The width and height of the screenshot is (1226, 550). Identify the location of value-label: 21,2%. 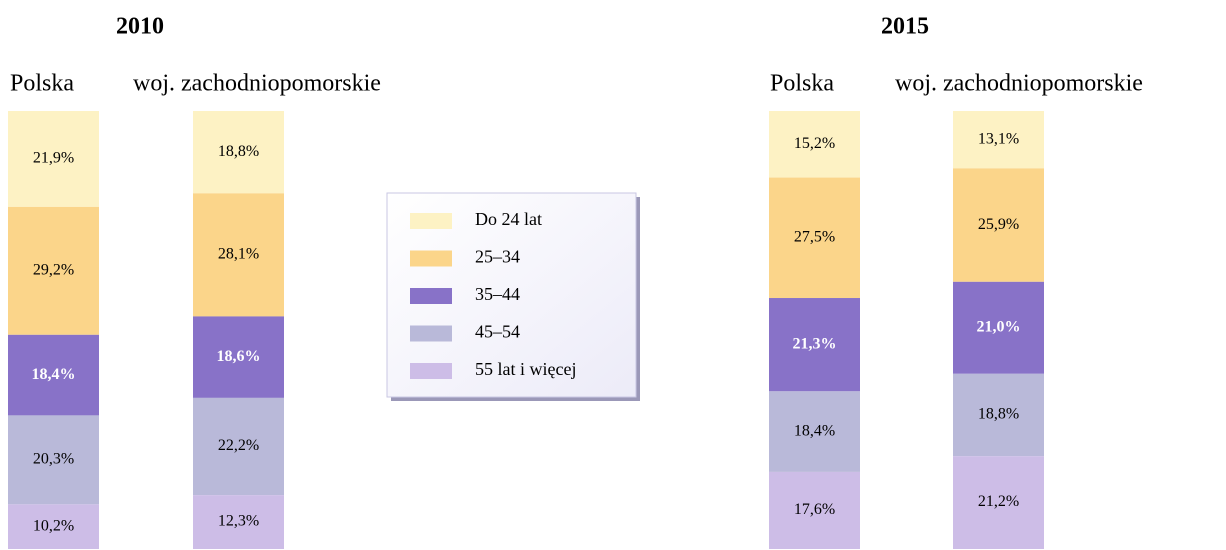
(998, 501).